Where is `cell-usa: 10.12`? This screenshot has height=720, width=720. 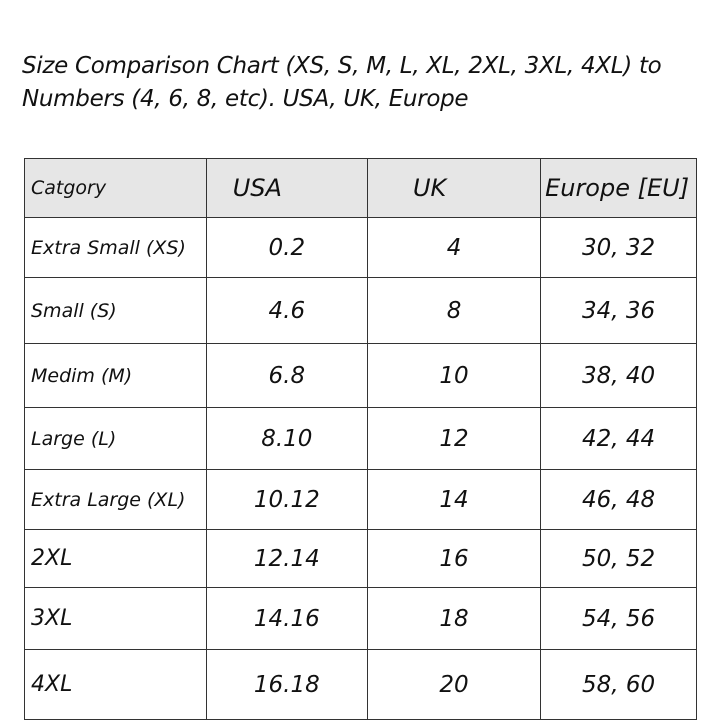 cell-usa: 10.12 is located at coordinates (286, 499).